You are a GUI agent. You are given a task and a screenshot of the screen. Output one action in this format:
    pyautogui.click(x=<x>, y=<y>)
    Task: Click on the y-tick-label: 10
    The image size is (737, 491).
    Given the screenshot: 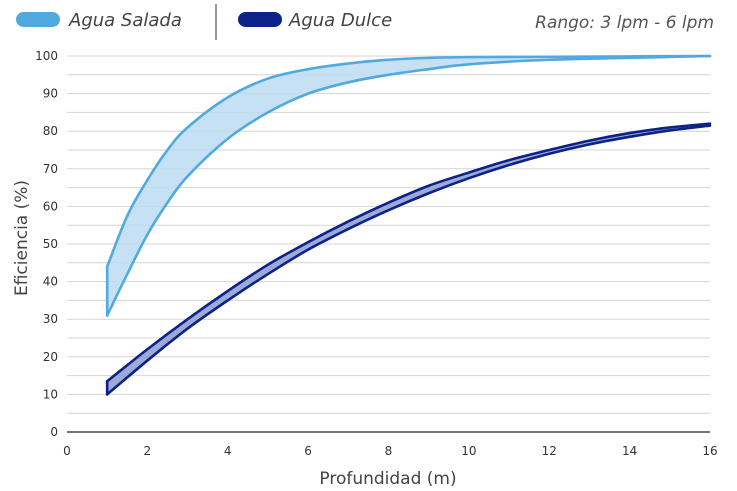 What is the action you would take?
    pyautogui.click(x=50, y=394)
    